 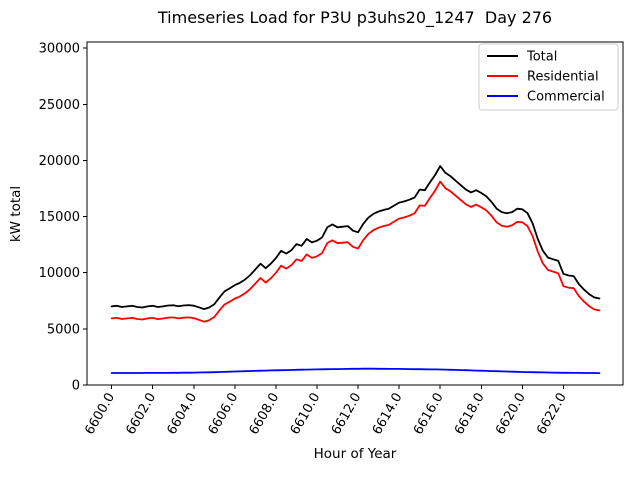 I want to click on legend-residential-label: Residential, so click(x=563, y=77).